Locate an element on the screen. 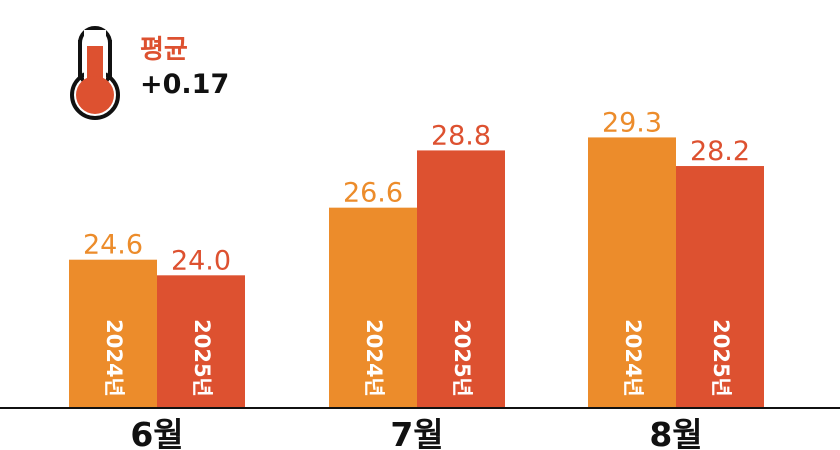 The image size is (840, 450). category-label: 8월 is located at coordinates (675, 432).